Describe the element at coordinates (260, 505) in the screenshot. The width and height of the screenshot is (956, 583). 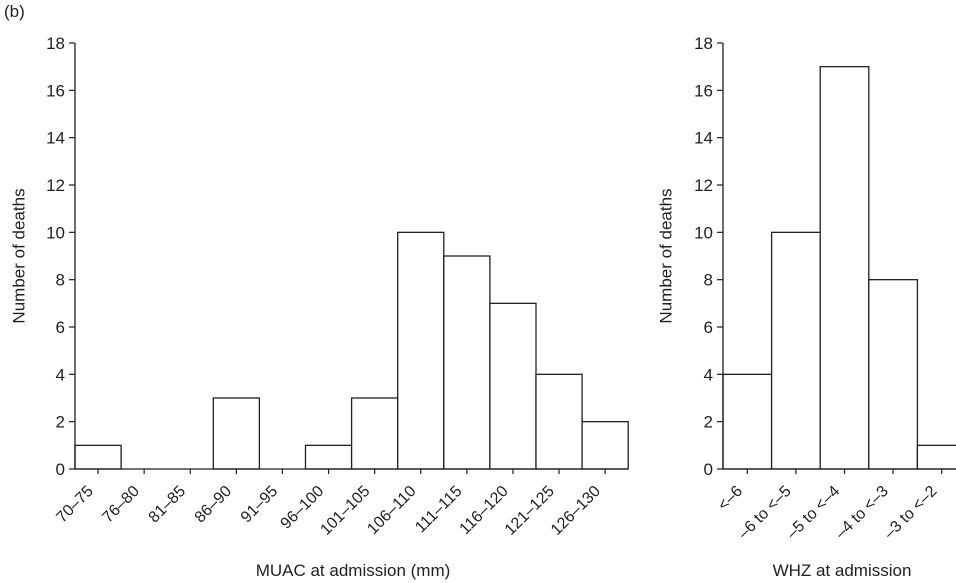
I see `x-tick-label: 91–95` at that location.